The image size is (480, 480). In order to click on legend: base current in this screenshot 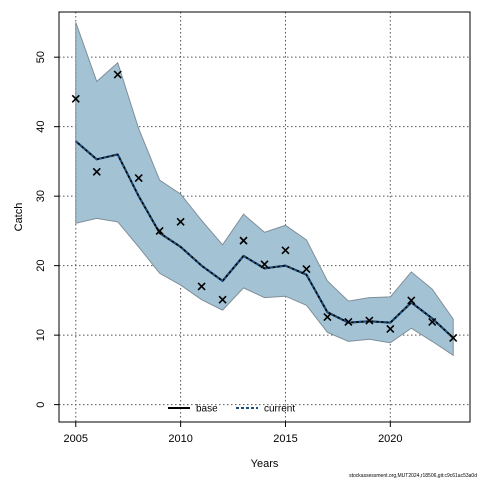, I will do `click(231, 409)`.